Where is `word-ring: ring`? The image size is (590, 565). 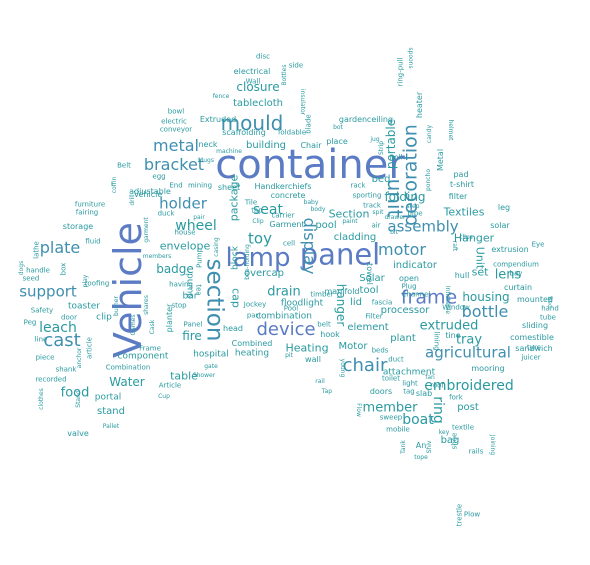
word-ring: ring is located at coordinates (438, 410).